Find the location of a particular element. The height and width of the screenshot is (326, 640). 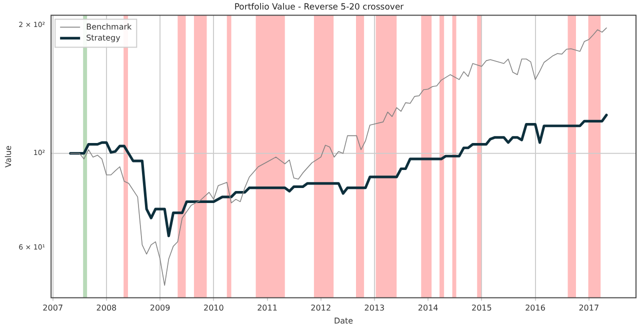

x-tick-label: 2007 is located at coordinates (53, 308).